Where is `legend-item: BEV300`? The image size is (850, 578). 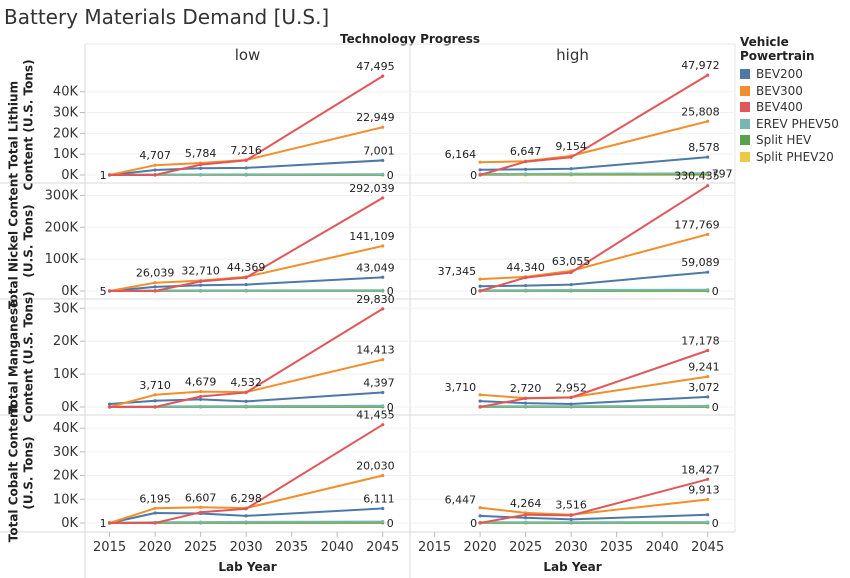
legend-item: BEV300 is located at coordinates (795, 91).